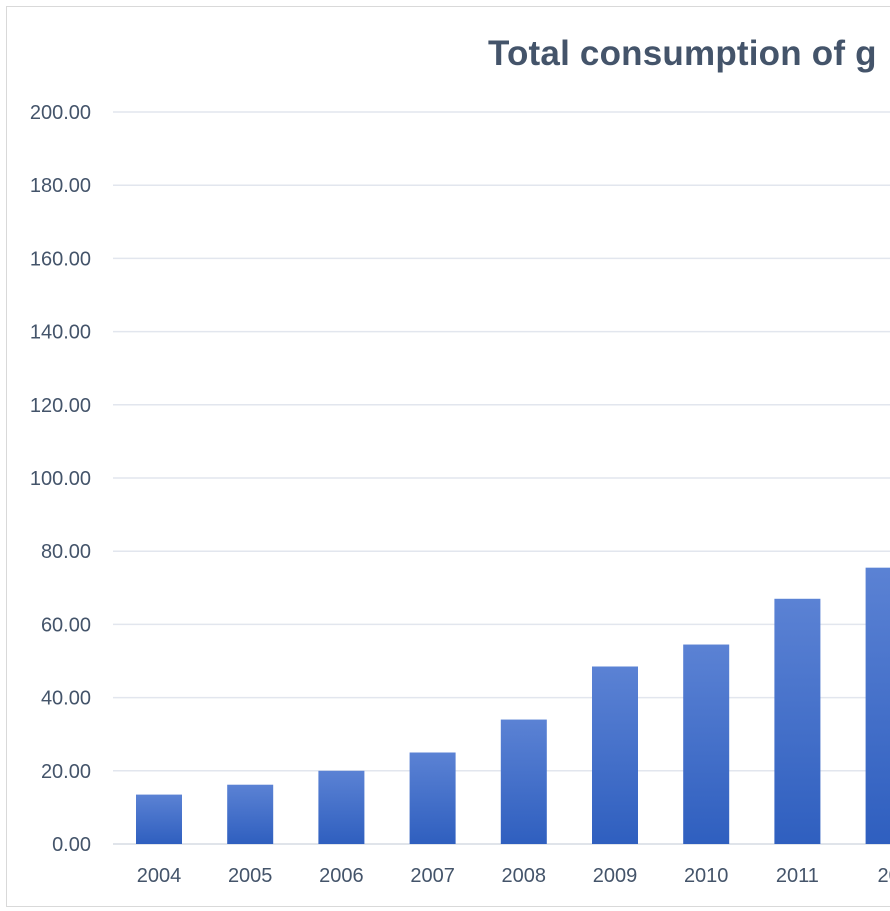  Describe the element at coordinates (250, 876) in the screenshot. I see `x-tick-label: 2005` at that location.